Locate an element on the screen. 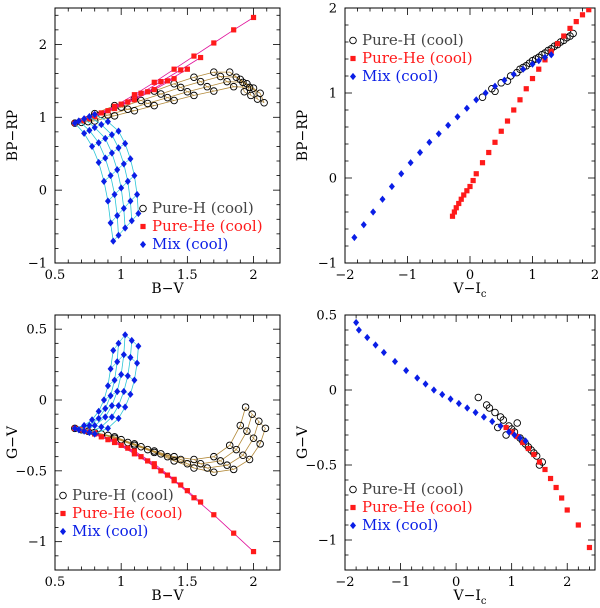 The image size is (600, 608). legend-entry: Pure-H (cool) is located at coordinates (203, 208).